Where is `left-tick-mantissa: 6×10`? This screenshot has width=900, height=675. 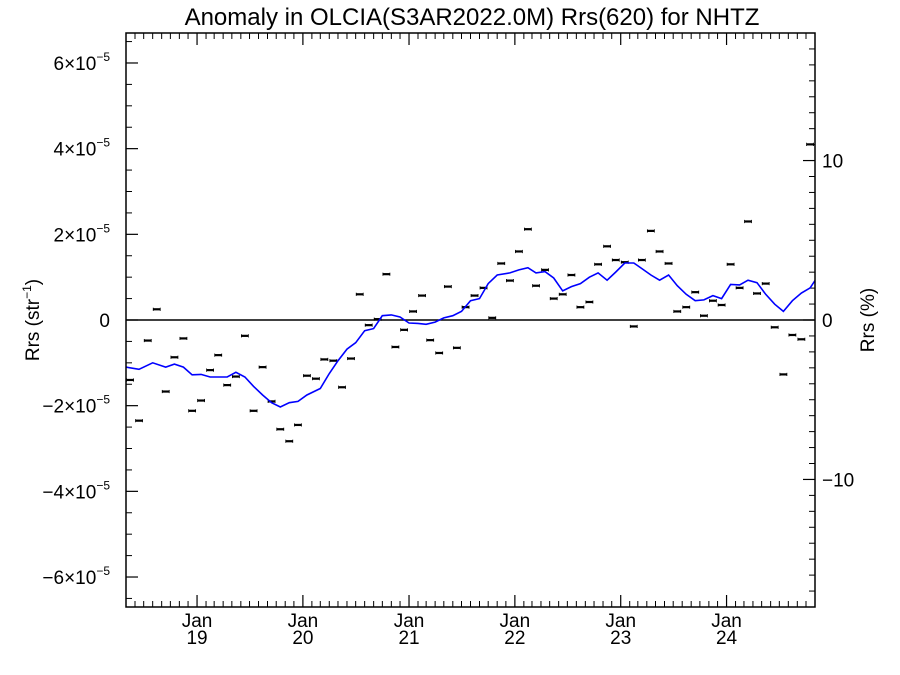
left-tick-mantissa: 6×10 is located at coordinates (75, 64).